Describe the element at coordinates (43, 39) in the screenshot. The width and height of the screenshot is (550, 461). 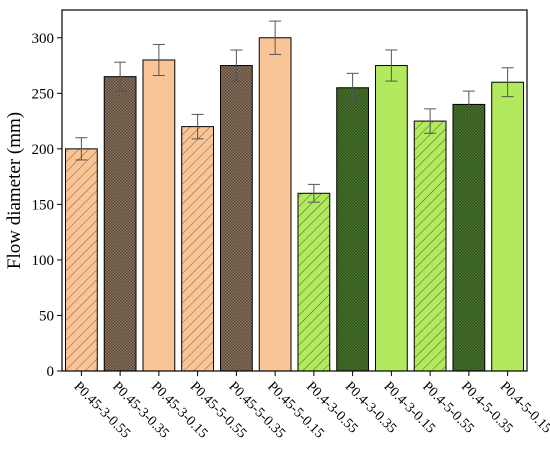
I see `y-tick-label: 300` at that location.